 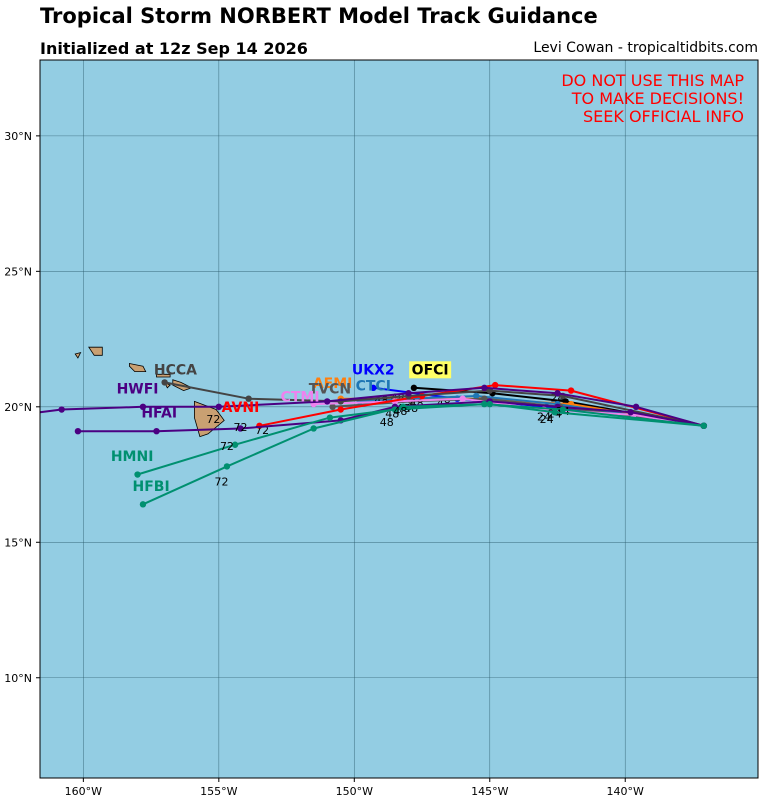 What do you see at coordinates (423, 454) in the screenshot?
I see `track-hfbi: 24 48 72 72` at bounding box center [423, 454].